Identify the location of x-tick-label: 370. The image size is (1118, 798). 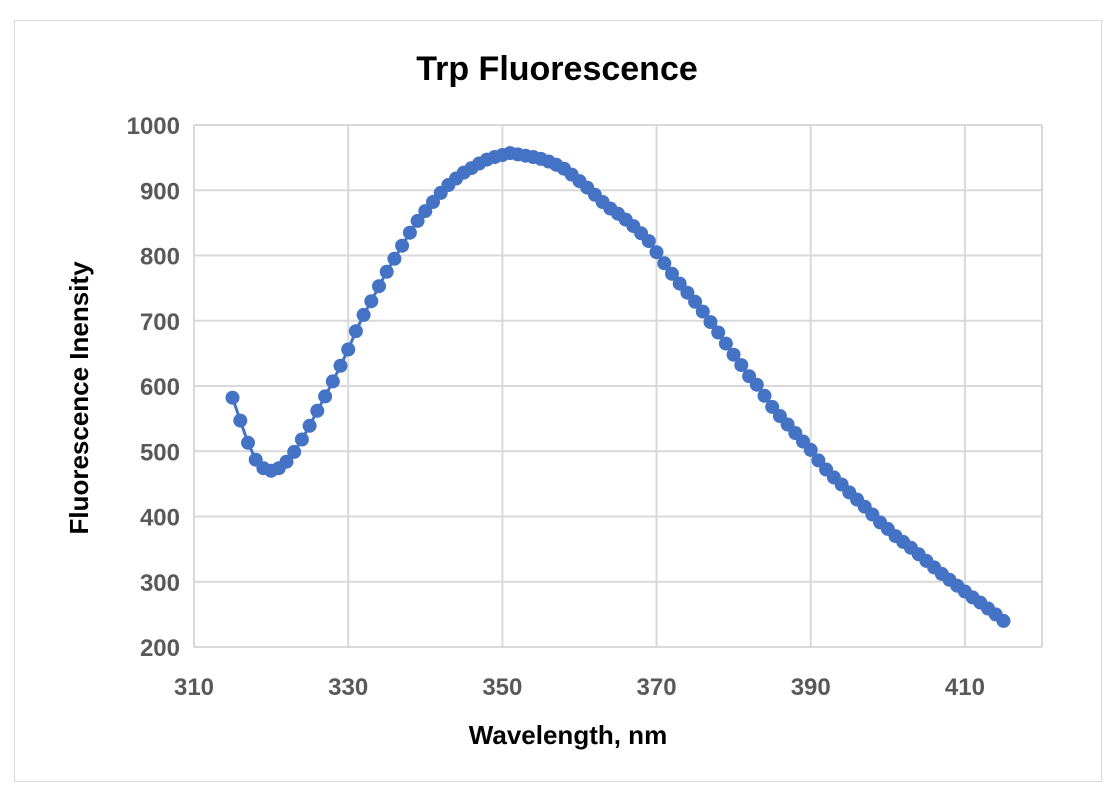
(657, 687).